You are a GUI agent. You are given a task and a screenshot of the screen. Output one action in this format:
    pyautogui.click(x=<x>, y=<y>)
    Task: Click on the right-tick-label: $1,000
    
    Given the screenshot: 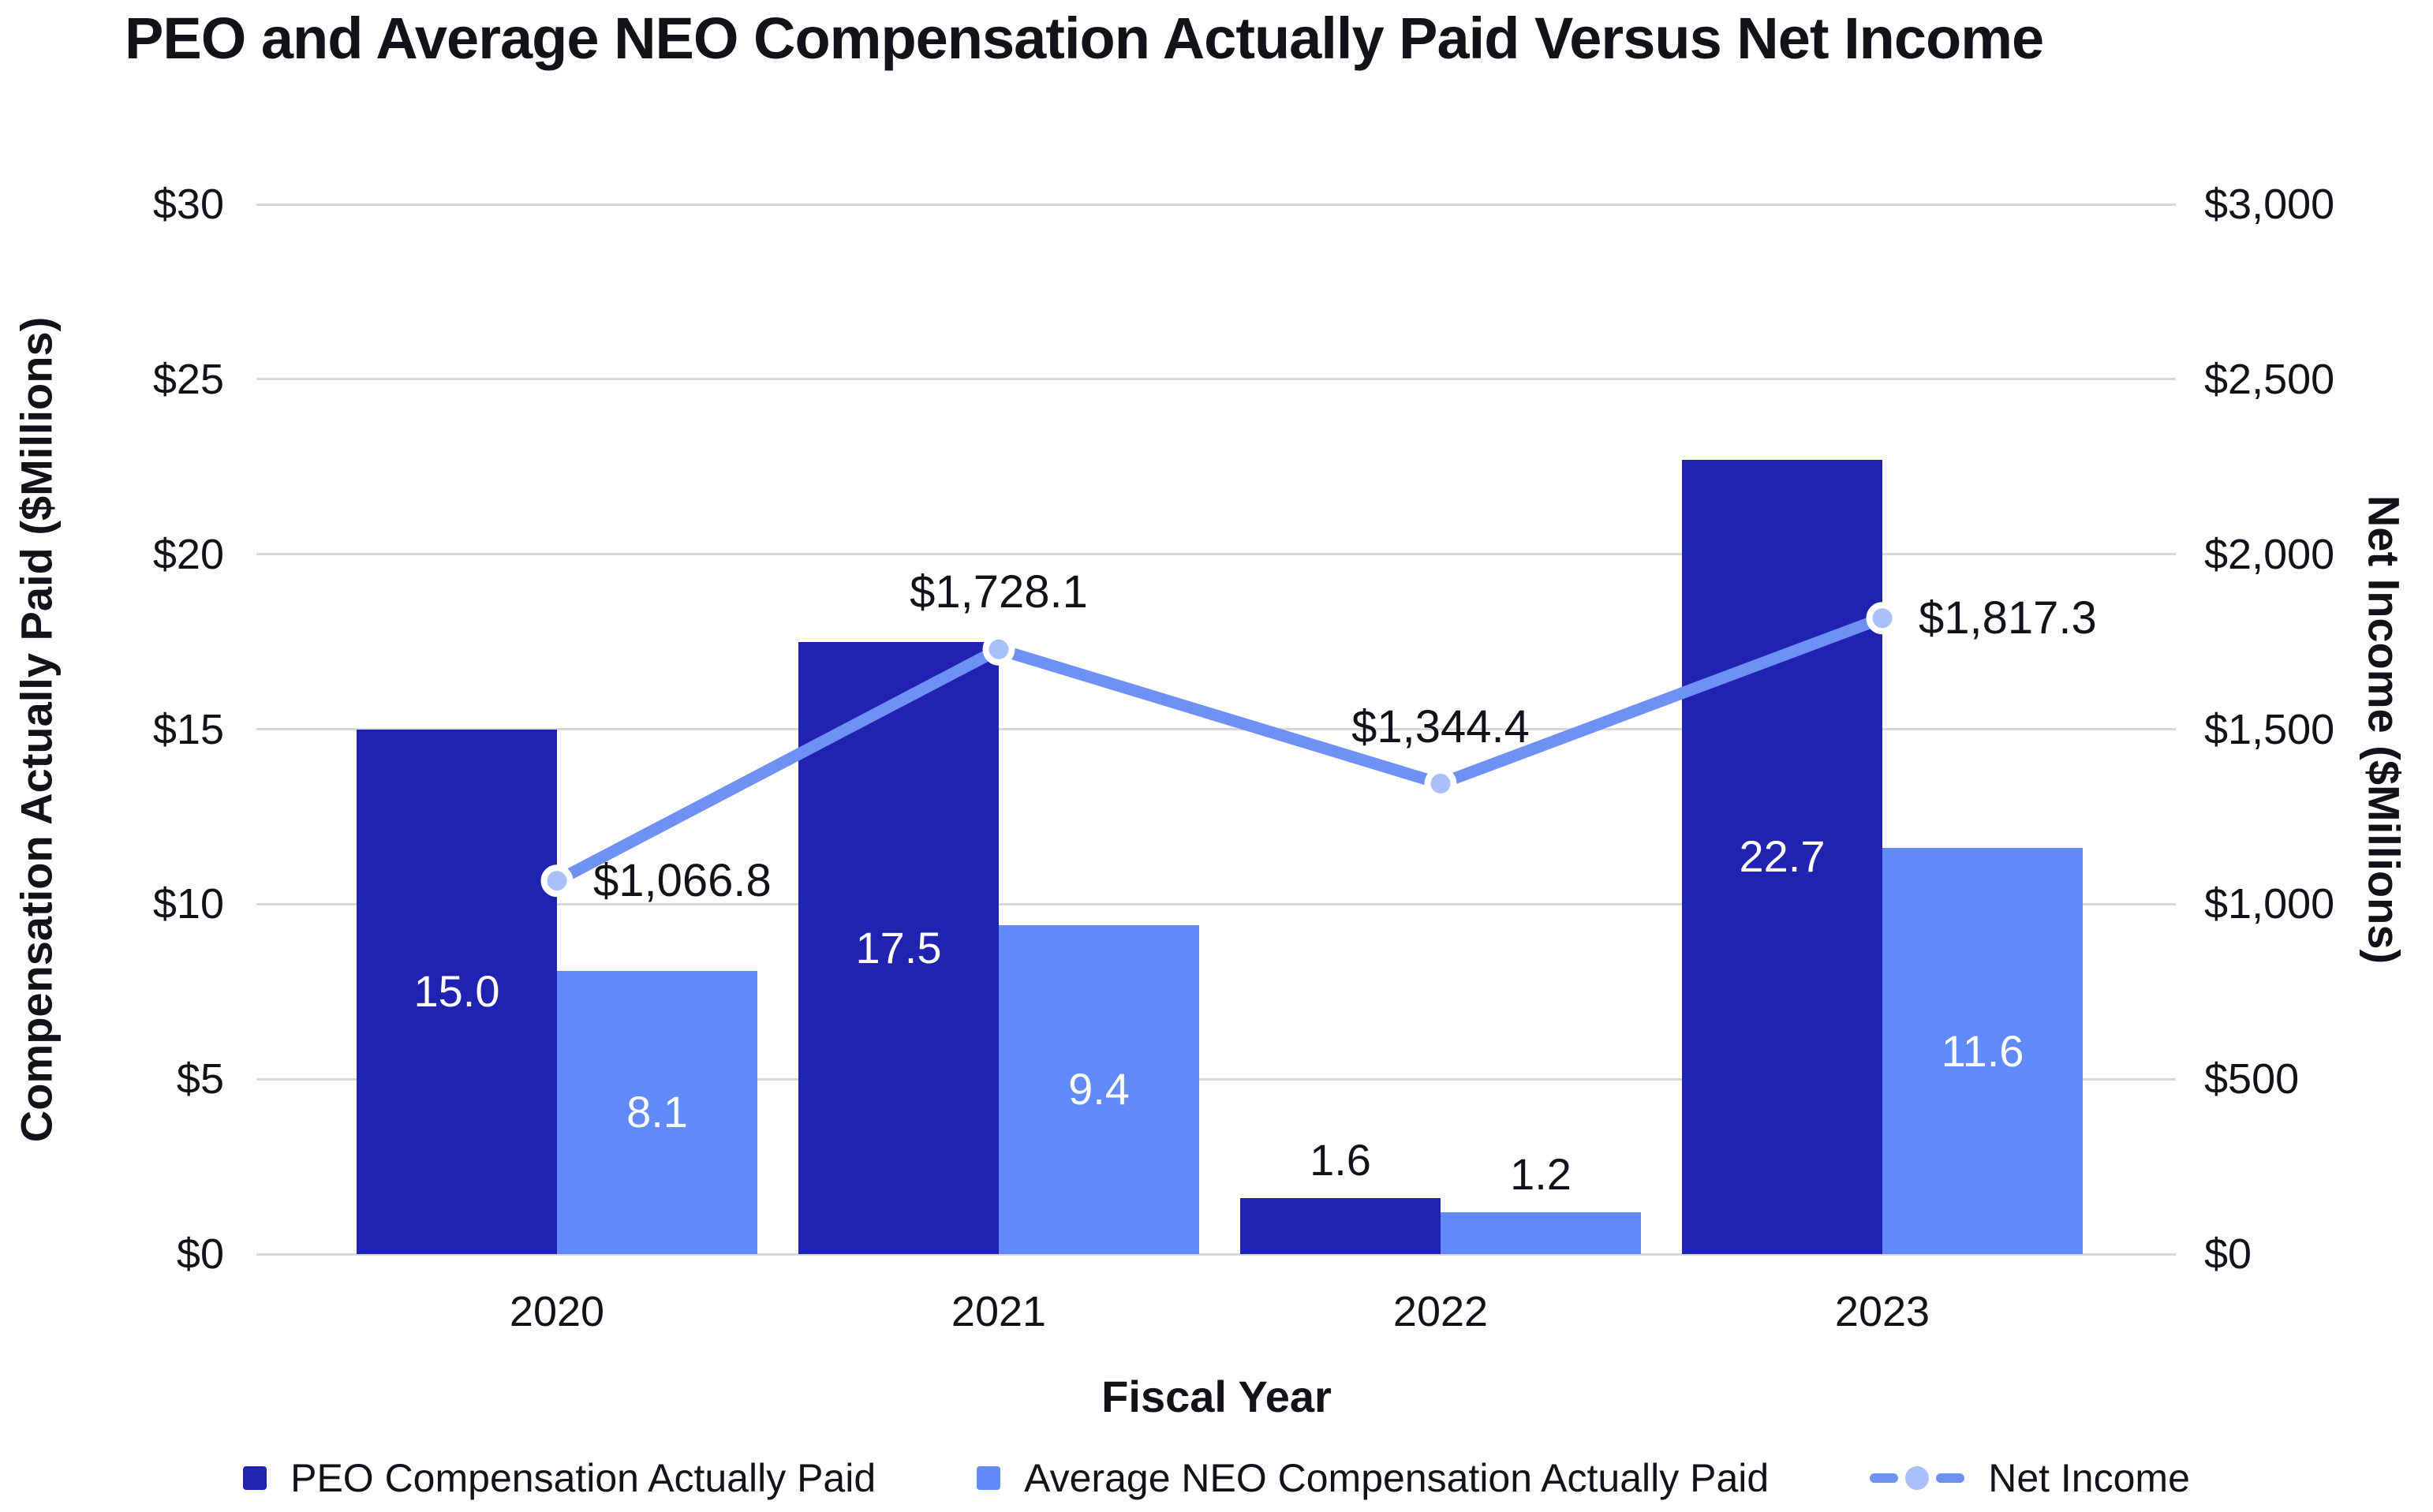 What is the action you would take?
    pyautogui.click(x=2269, y=904)
    